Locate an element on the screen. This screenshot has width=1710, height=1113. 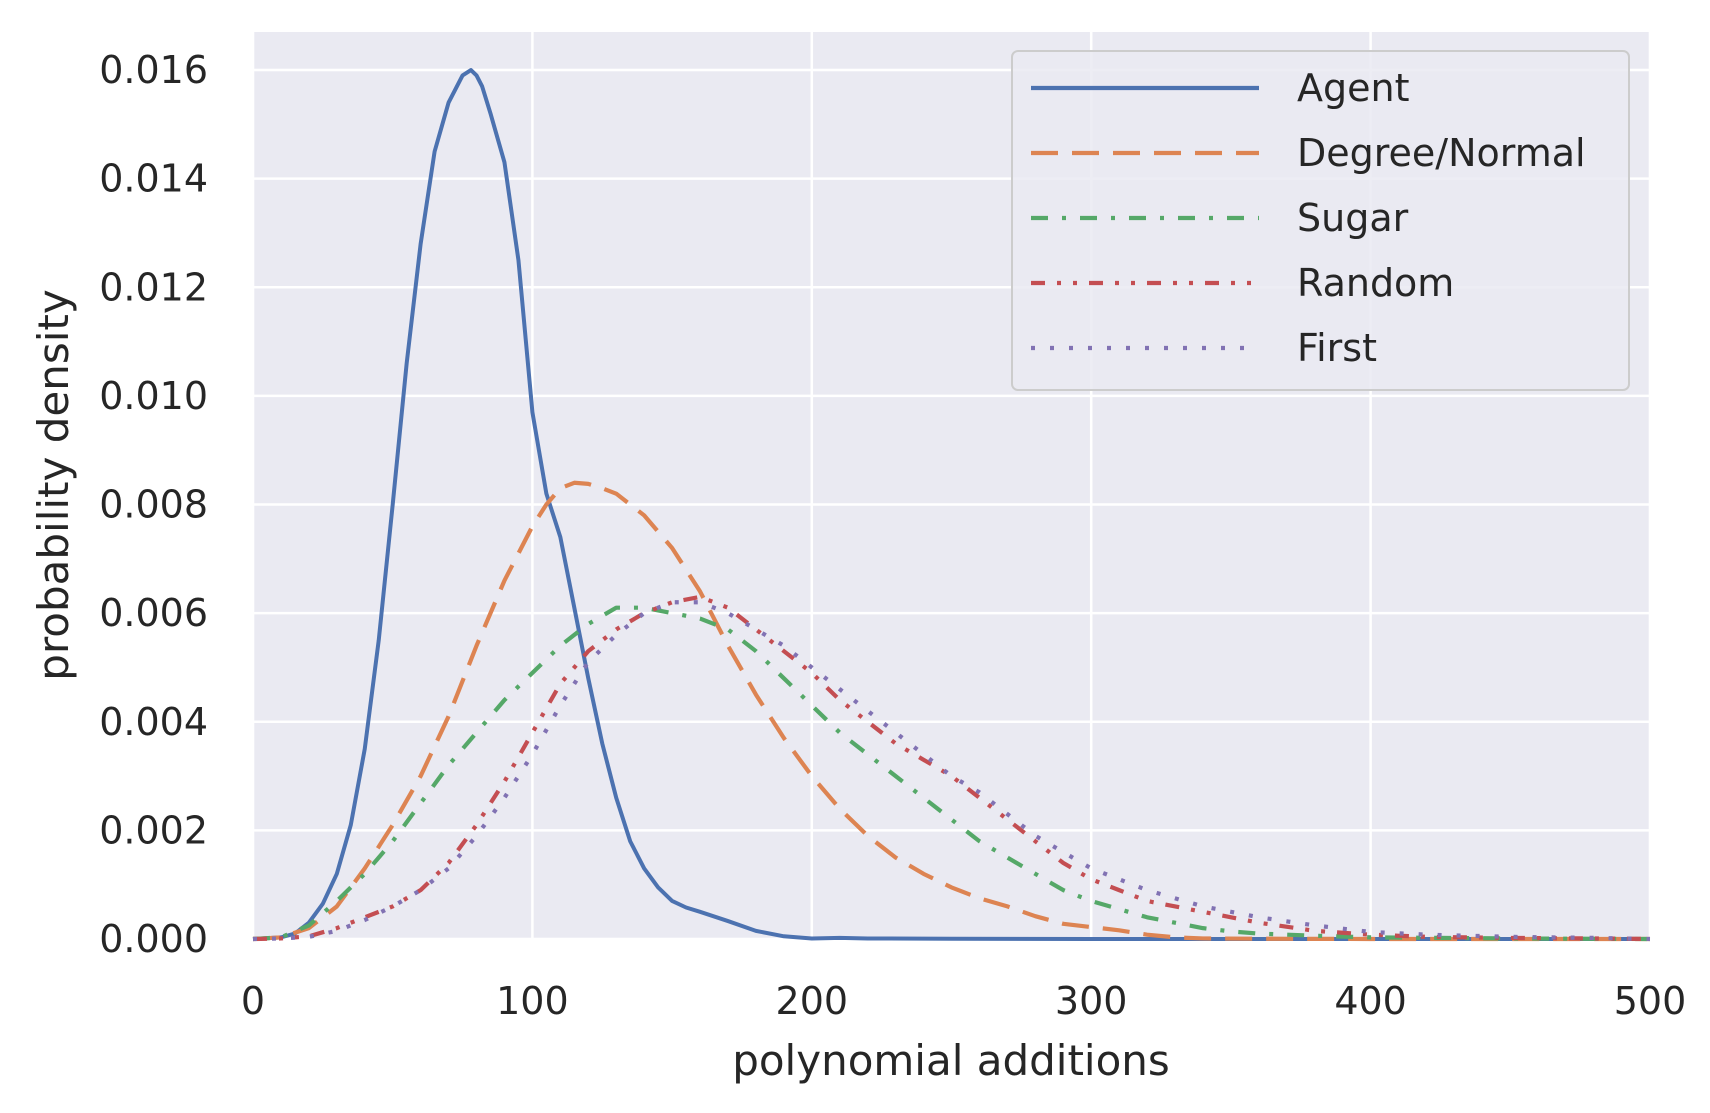
legend: Agent Degree/Normal Sugar Random First is located at coordinates (1320, 220).